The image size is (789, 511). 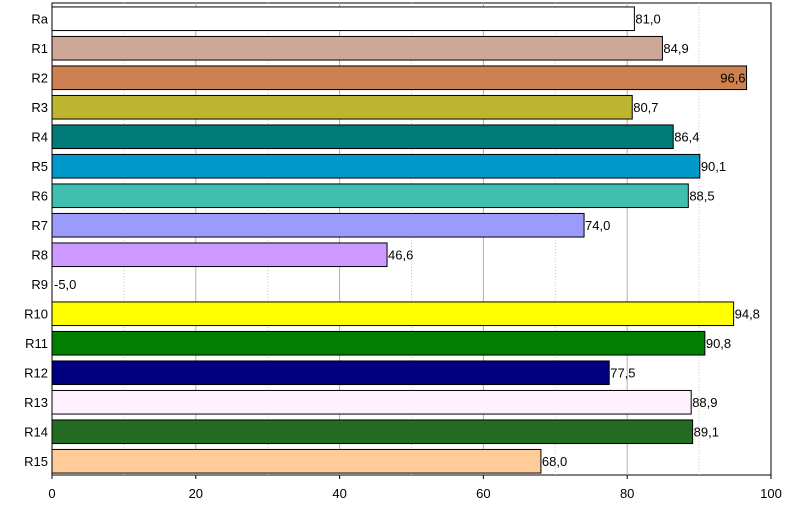 I want to click on category-labels: Ra R1 R2 R3 R4 R5 R6 R7 R8 R9 R10 R11 R12 R13 R14 R15, so click(x=36, y=240).